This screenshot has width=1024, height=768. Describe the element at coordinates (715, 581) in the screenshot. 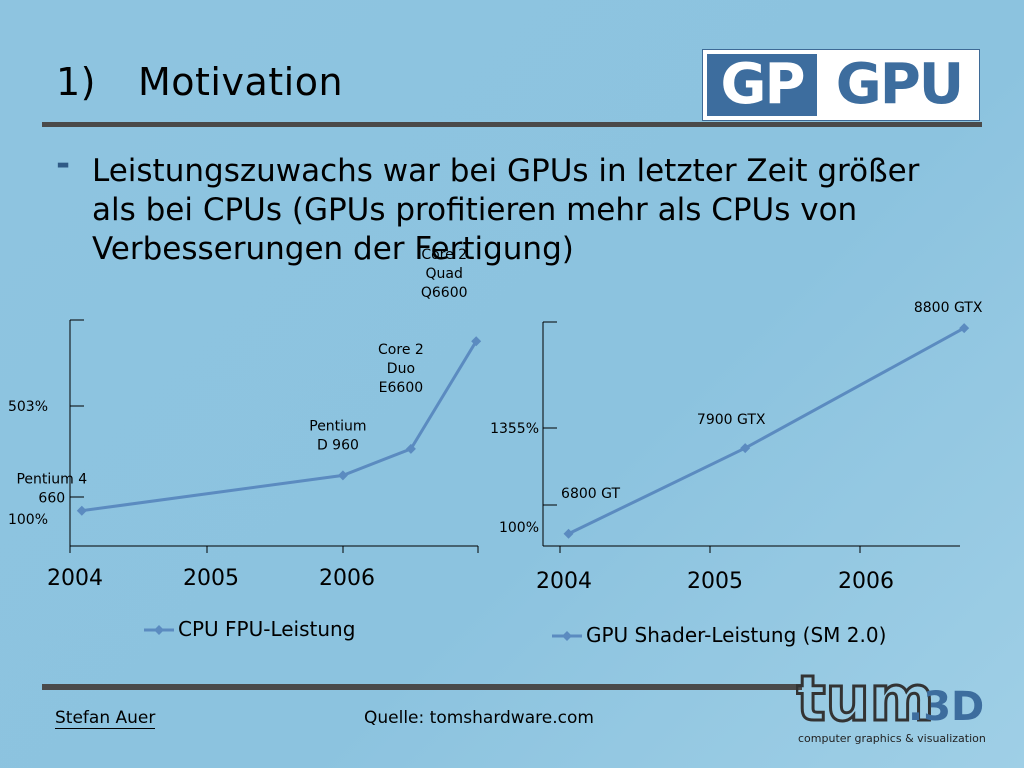

I see `chart2-x-tick-label: 2005` at that location.